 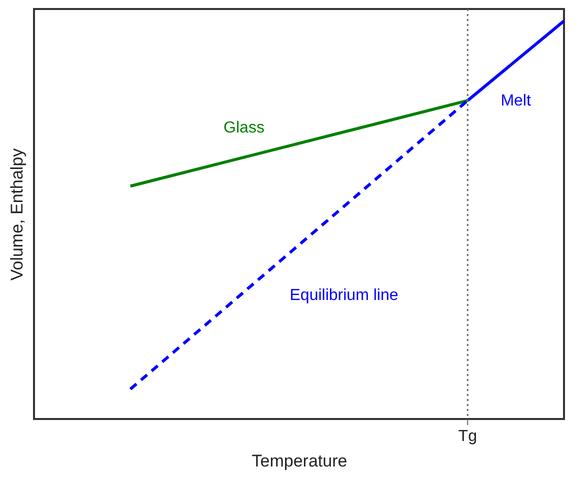 I want to click on x-axis-title: Temperature, so click(x=300, y=461).